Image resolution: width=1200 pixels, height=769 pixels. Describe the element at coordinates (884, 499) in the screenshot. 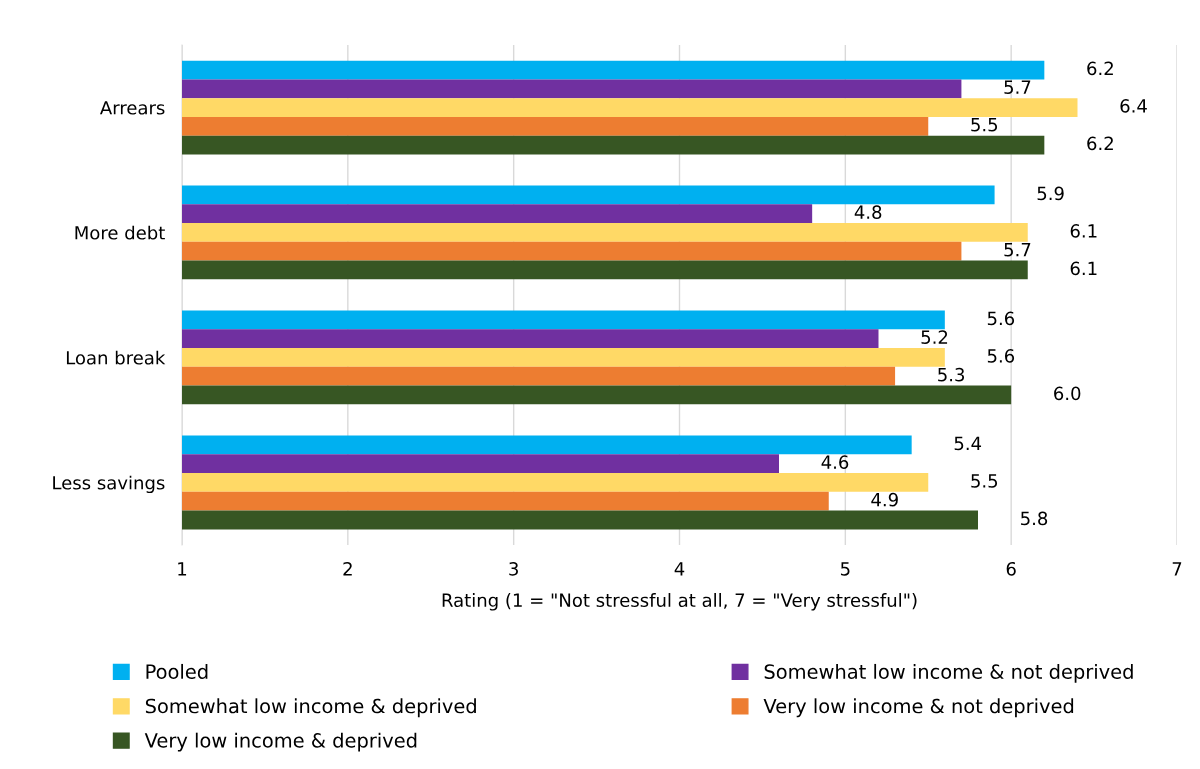

I see `data-label: 4.9` at that location.